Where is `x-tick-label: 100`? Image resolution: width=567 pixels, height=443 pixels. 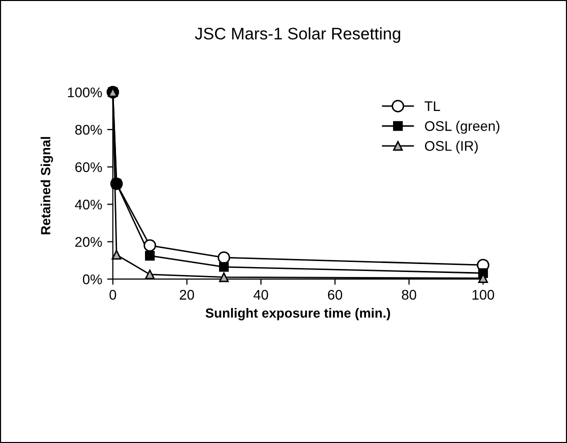 x-tick-label: 100 is located at coordinates (483, 295).